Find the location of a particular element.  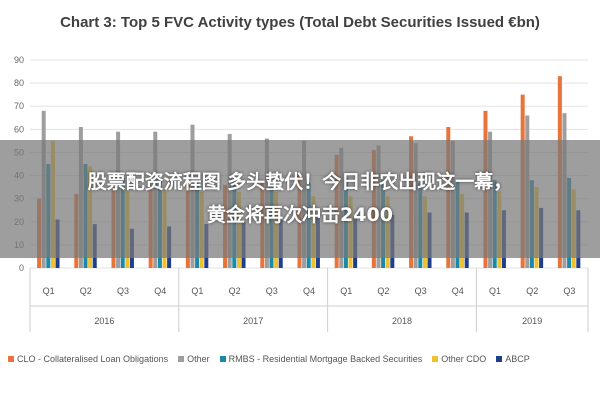

legend-item: Other is located at coordinates (194, 359).